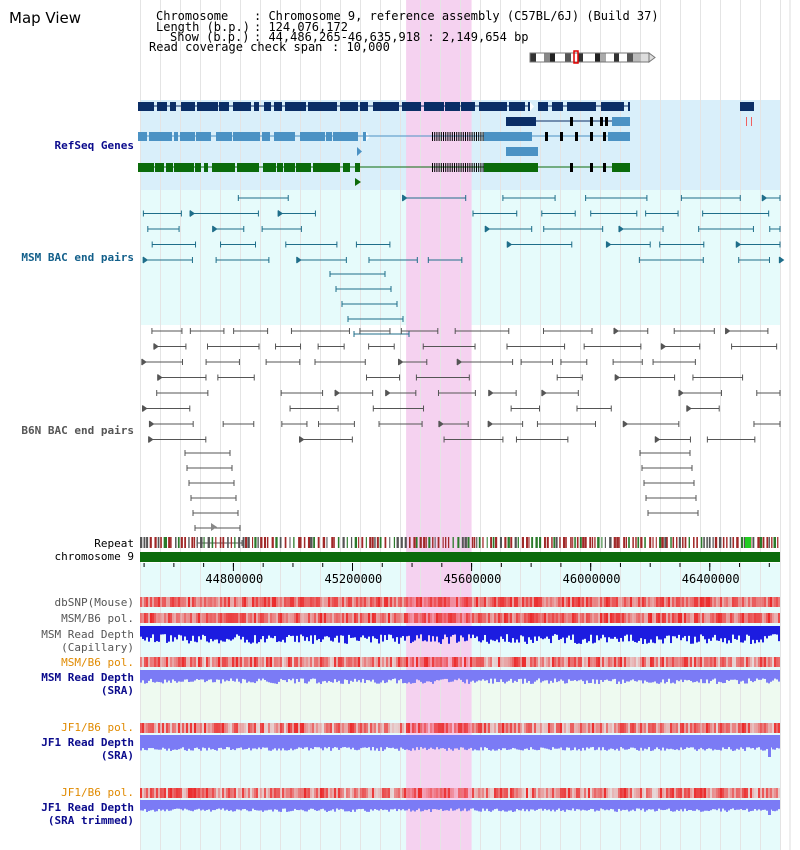  Describe the element at coordinates (87, 634) in the screenshot. I see `track-label-msm-depth-cap-1: MSM Read Depth` at that location.